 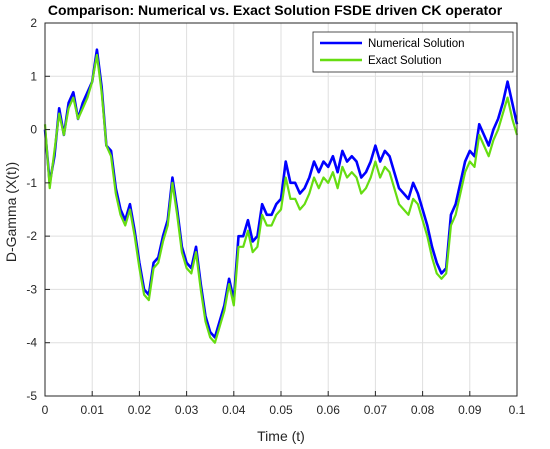 What do you see at coordinates (45, 410) in the screenshot?
I see `x-tick-label: 0` at bounding box center [45, 410].